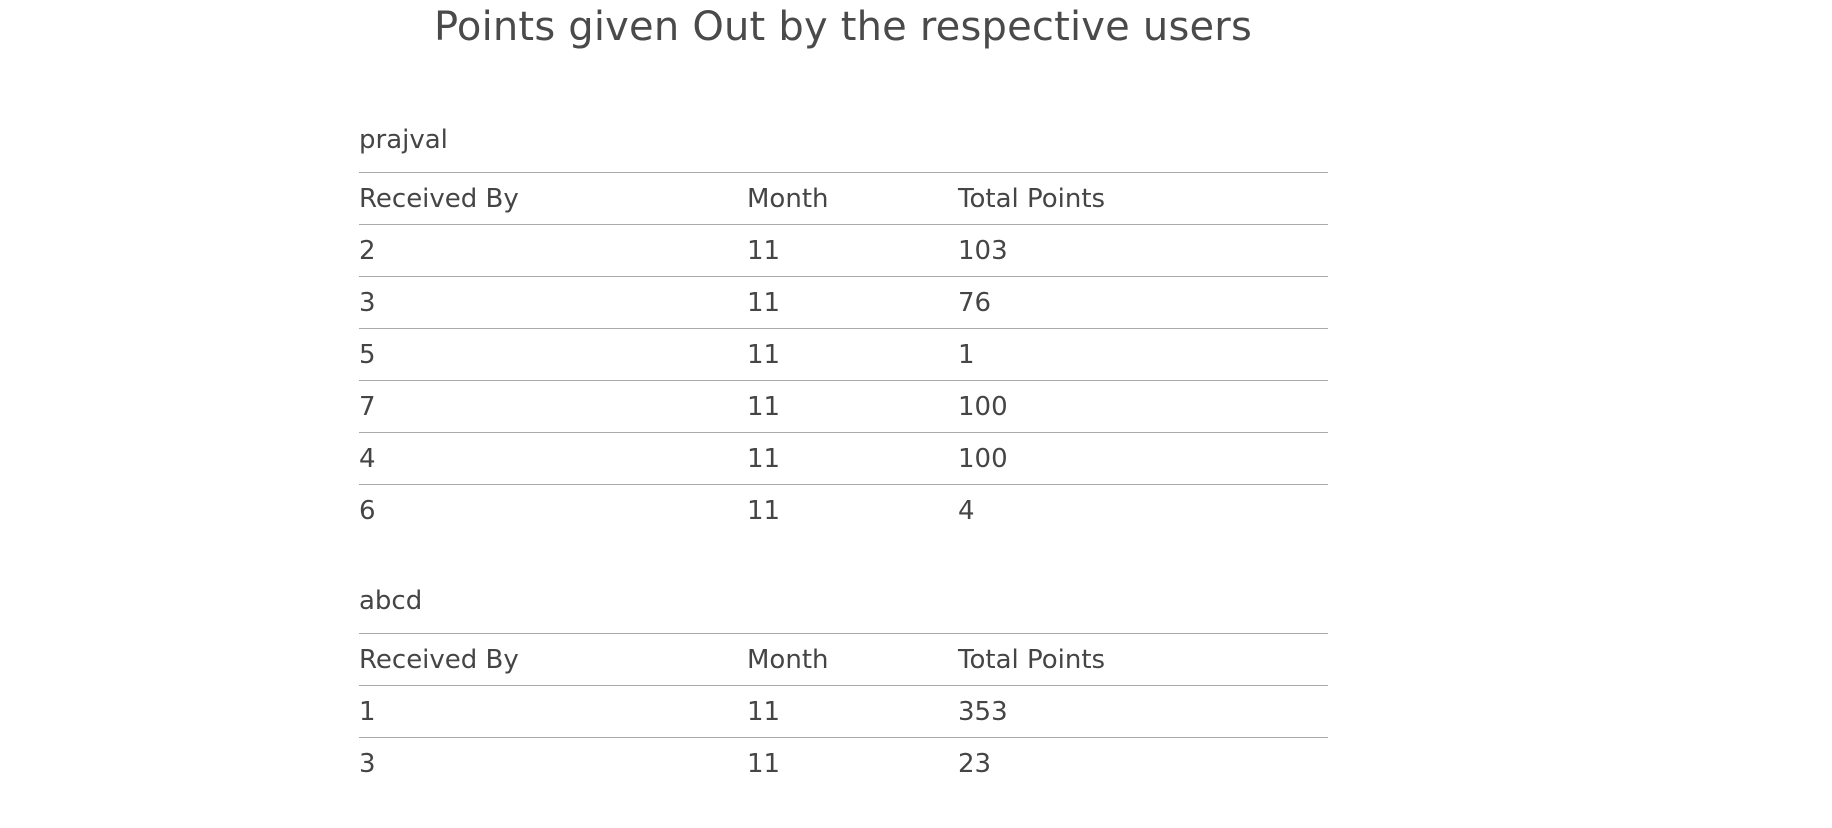  I want to click on received-by-cell: 7, so click(553, 406).